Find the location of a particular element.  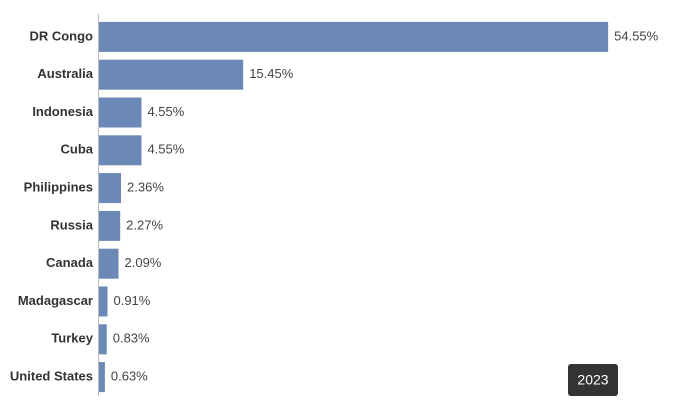

value-label: 0.63% is located at coordinates (129, 376).